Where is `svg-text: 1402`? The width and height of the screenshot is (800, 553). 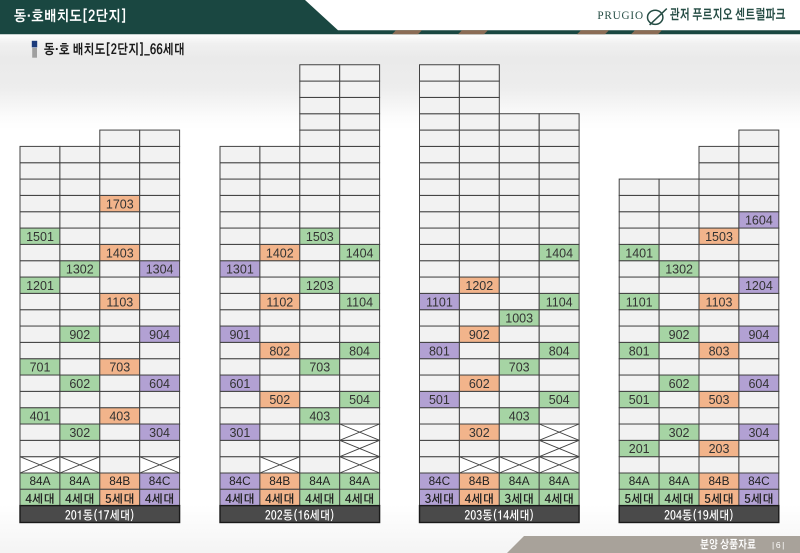 svg-text: 1402 is located at coordinates (280, 253).